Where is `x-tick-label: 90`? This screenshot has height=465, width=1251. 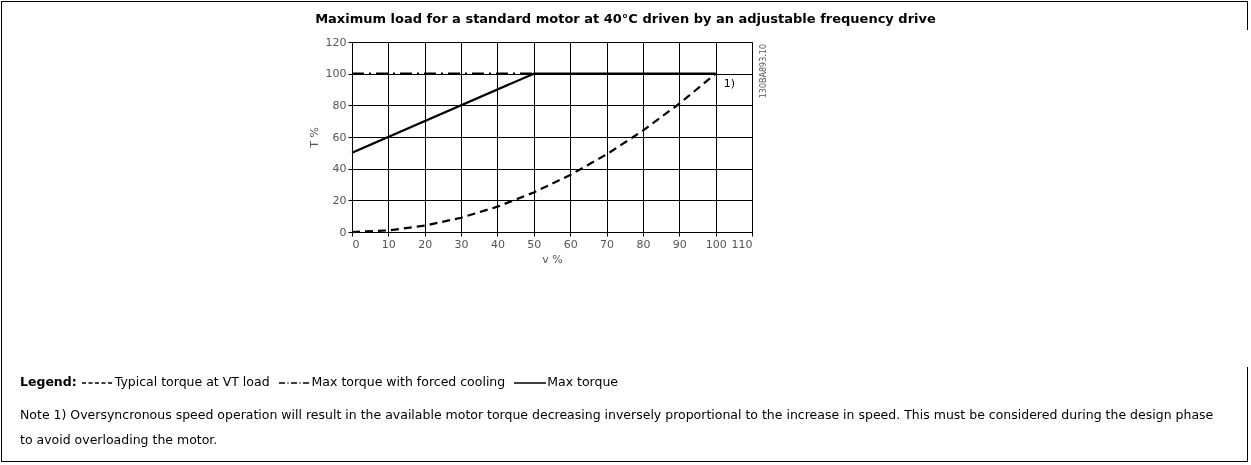 x-tick-label: 90 is located at coordinates (679, 244).